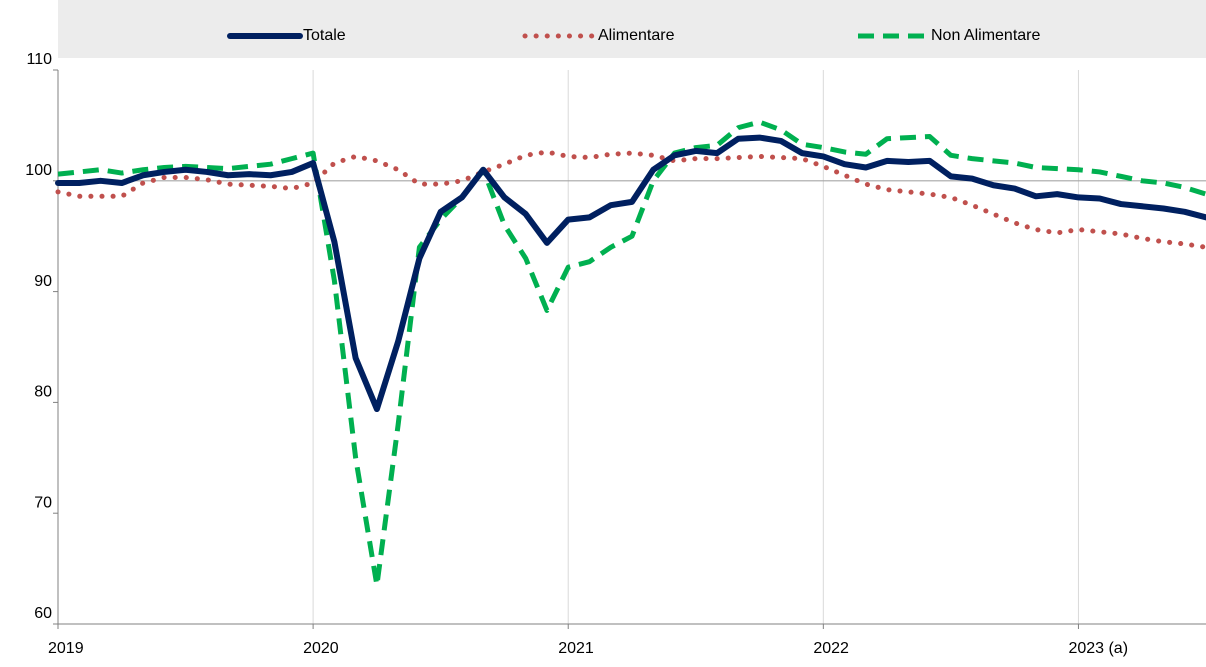 This screenshot has width=1206, height=667. Describe the element at coordinates (38, 170) in the screenshot. I see `y-tick-label: 100` at that location.